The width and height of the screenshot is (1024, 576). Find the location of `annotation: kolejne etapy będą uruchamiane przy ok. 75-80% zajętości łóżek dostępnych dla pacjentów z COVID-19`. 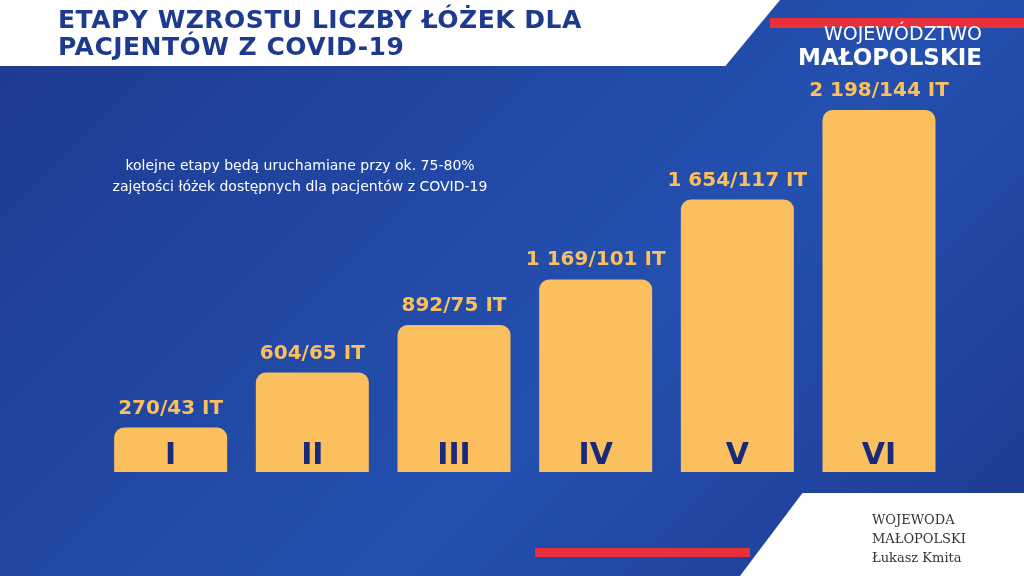

annotation: kolejne etapy będą uruchamiane przy ok. 75-80% zajętości łóżek dostępnych dla pacjentów z COVID-19 is located at coordinates (300, 176).